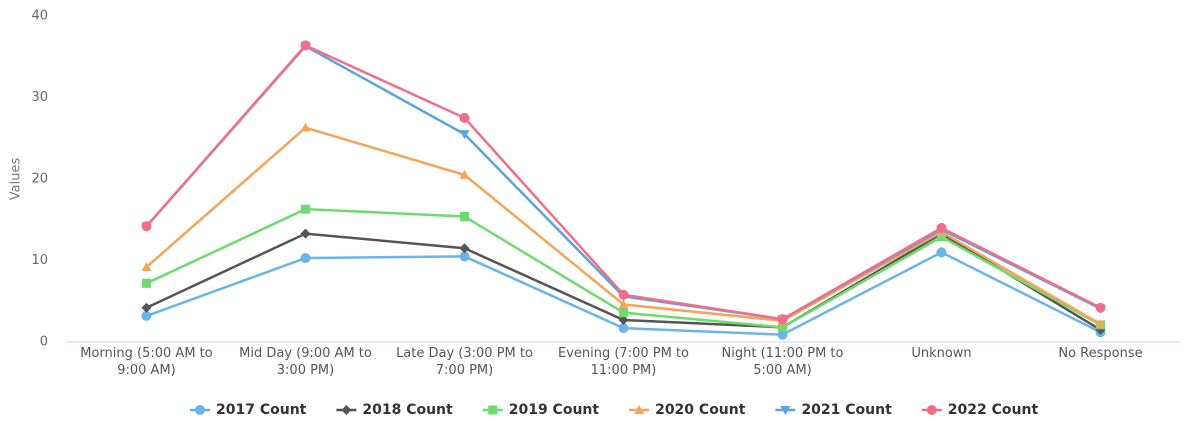 Image resolution: width=1183 pixels, height=421 pixels. What do you see at coordinates (700, 410) in the screenshot?
I see `legend-label: 2020 Count` at bounding box center [700, 410].